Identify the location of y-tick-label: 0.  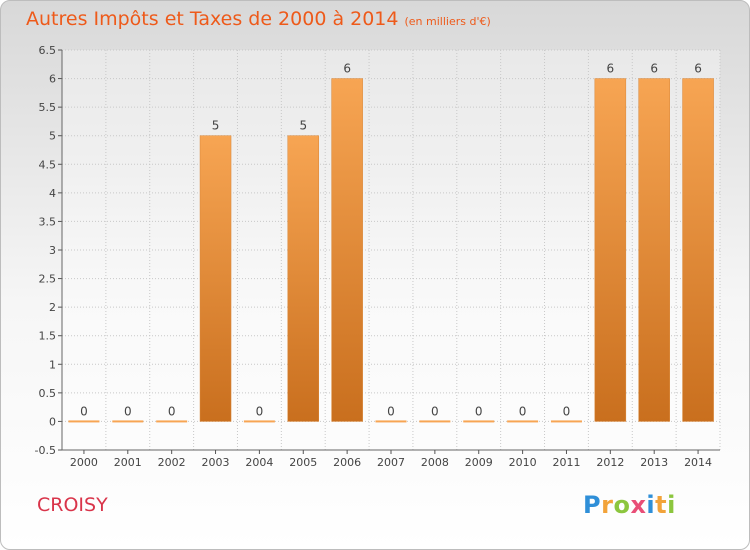
(52, 421).